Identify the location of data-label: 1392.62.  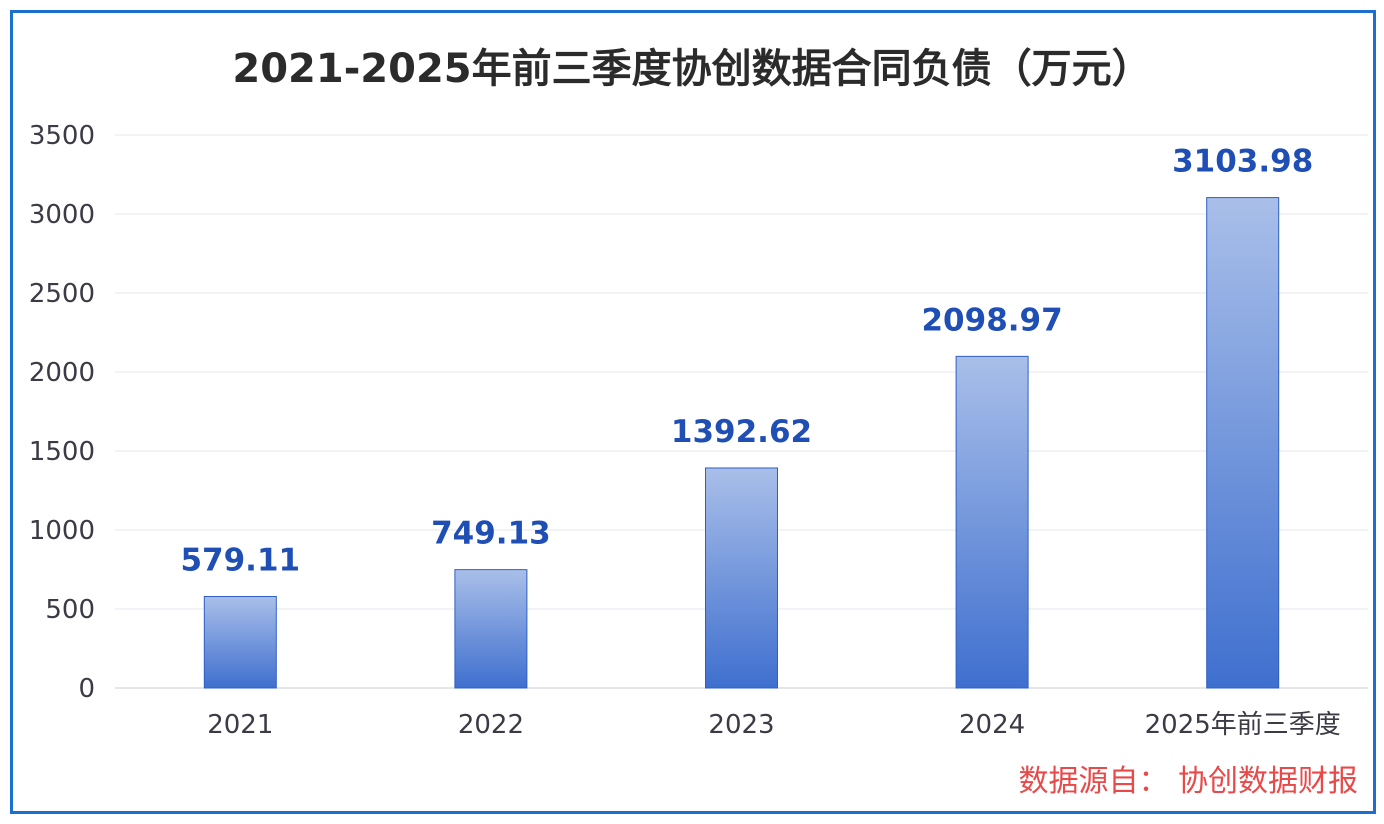
(741, 432).